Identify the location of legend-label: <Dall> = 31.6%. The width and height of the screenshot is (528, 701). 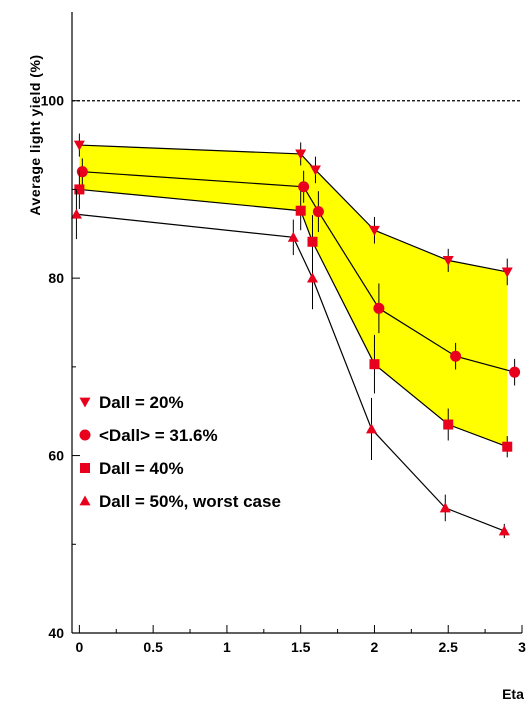
(158, 435).